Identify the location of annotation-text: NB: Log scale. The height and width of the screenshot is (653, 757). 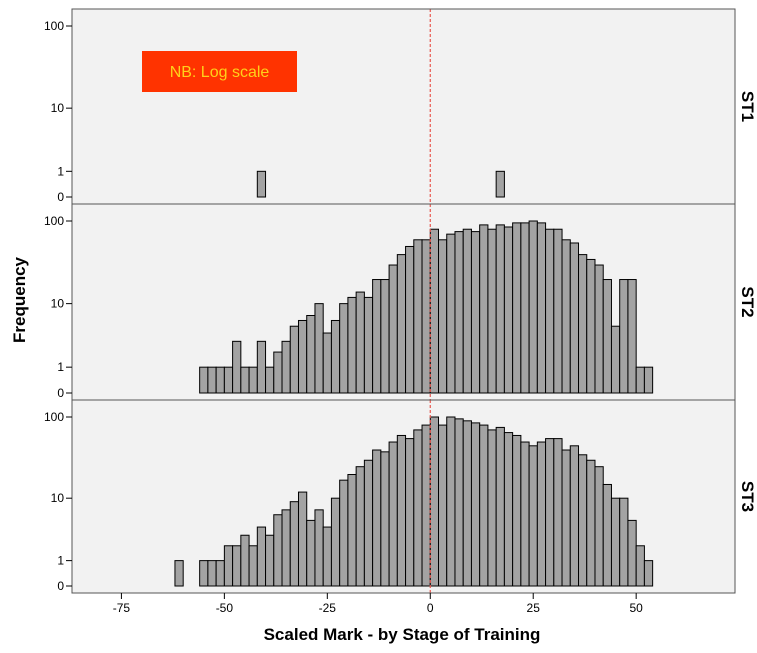
(220, 72).